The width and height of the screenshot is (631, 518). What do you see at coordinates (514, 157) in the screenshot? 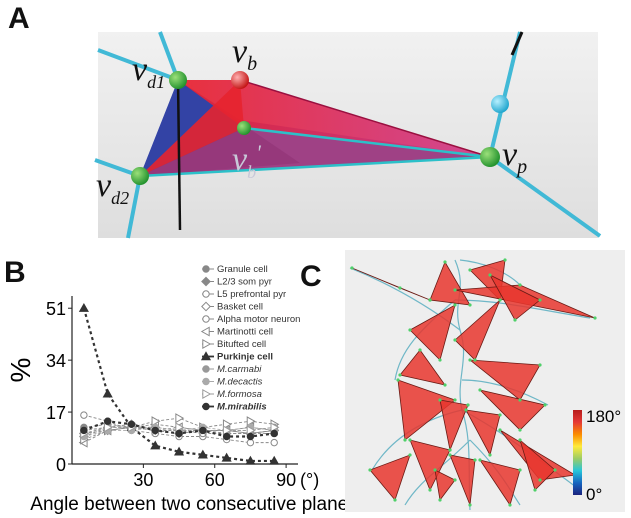
I see `label-vp: vp` at bounding box center [514, 157].